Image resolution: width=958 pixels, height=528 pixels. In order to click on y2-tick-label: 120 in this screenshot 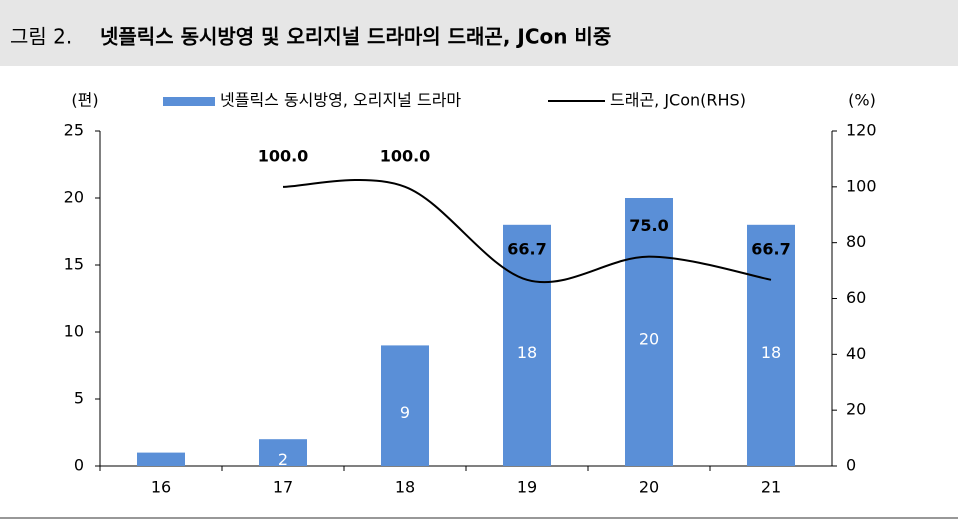, I will do `click(861, 130)`.